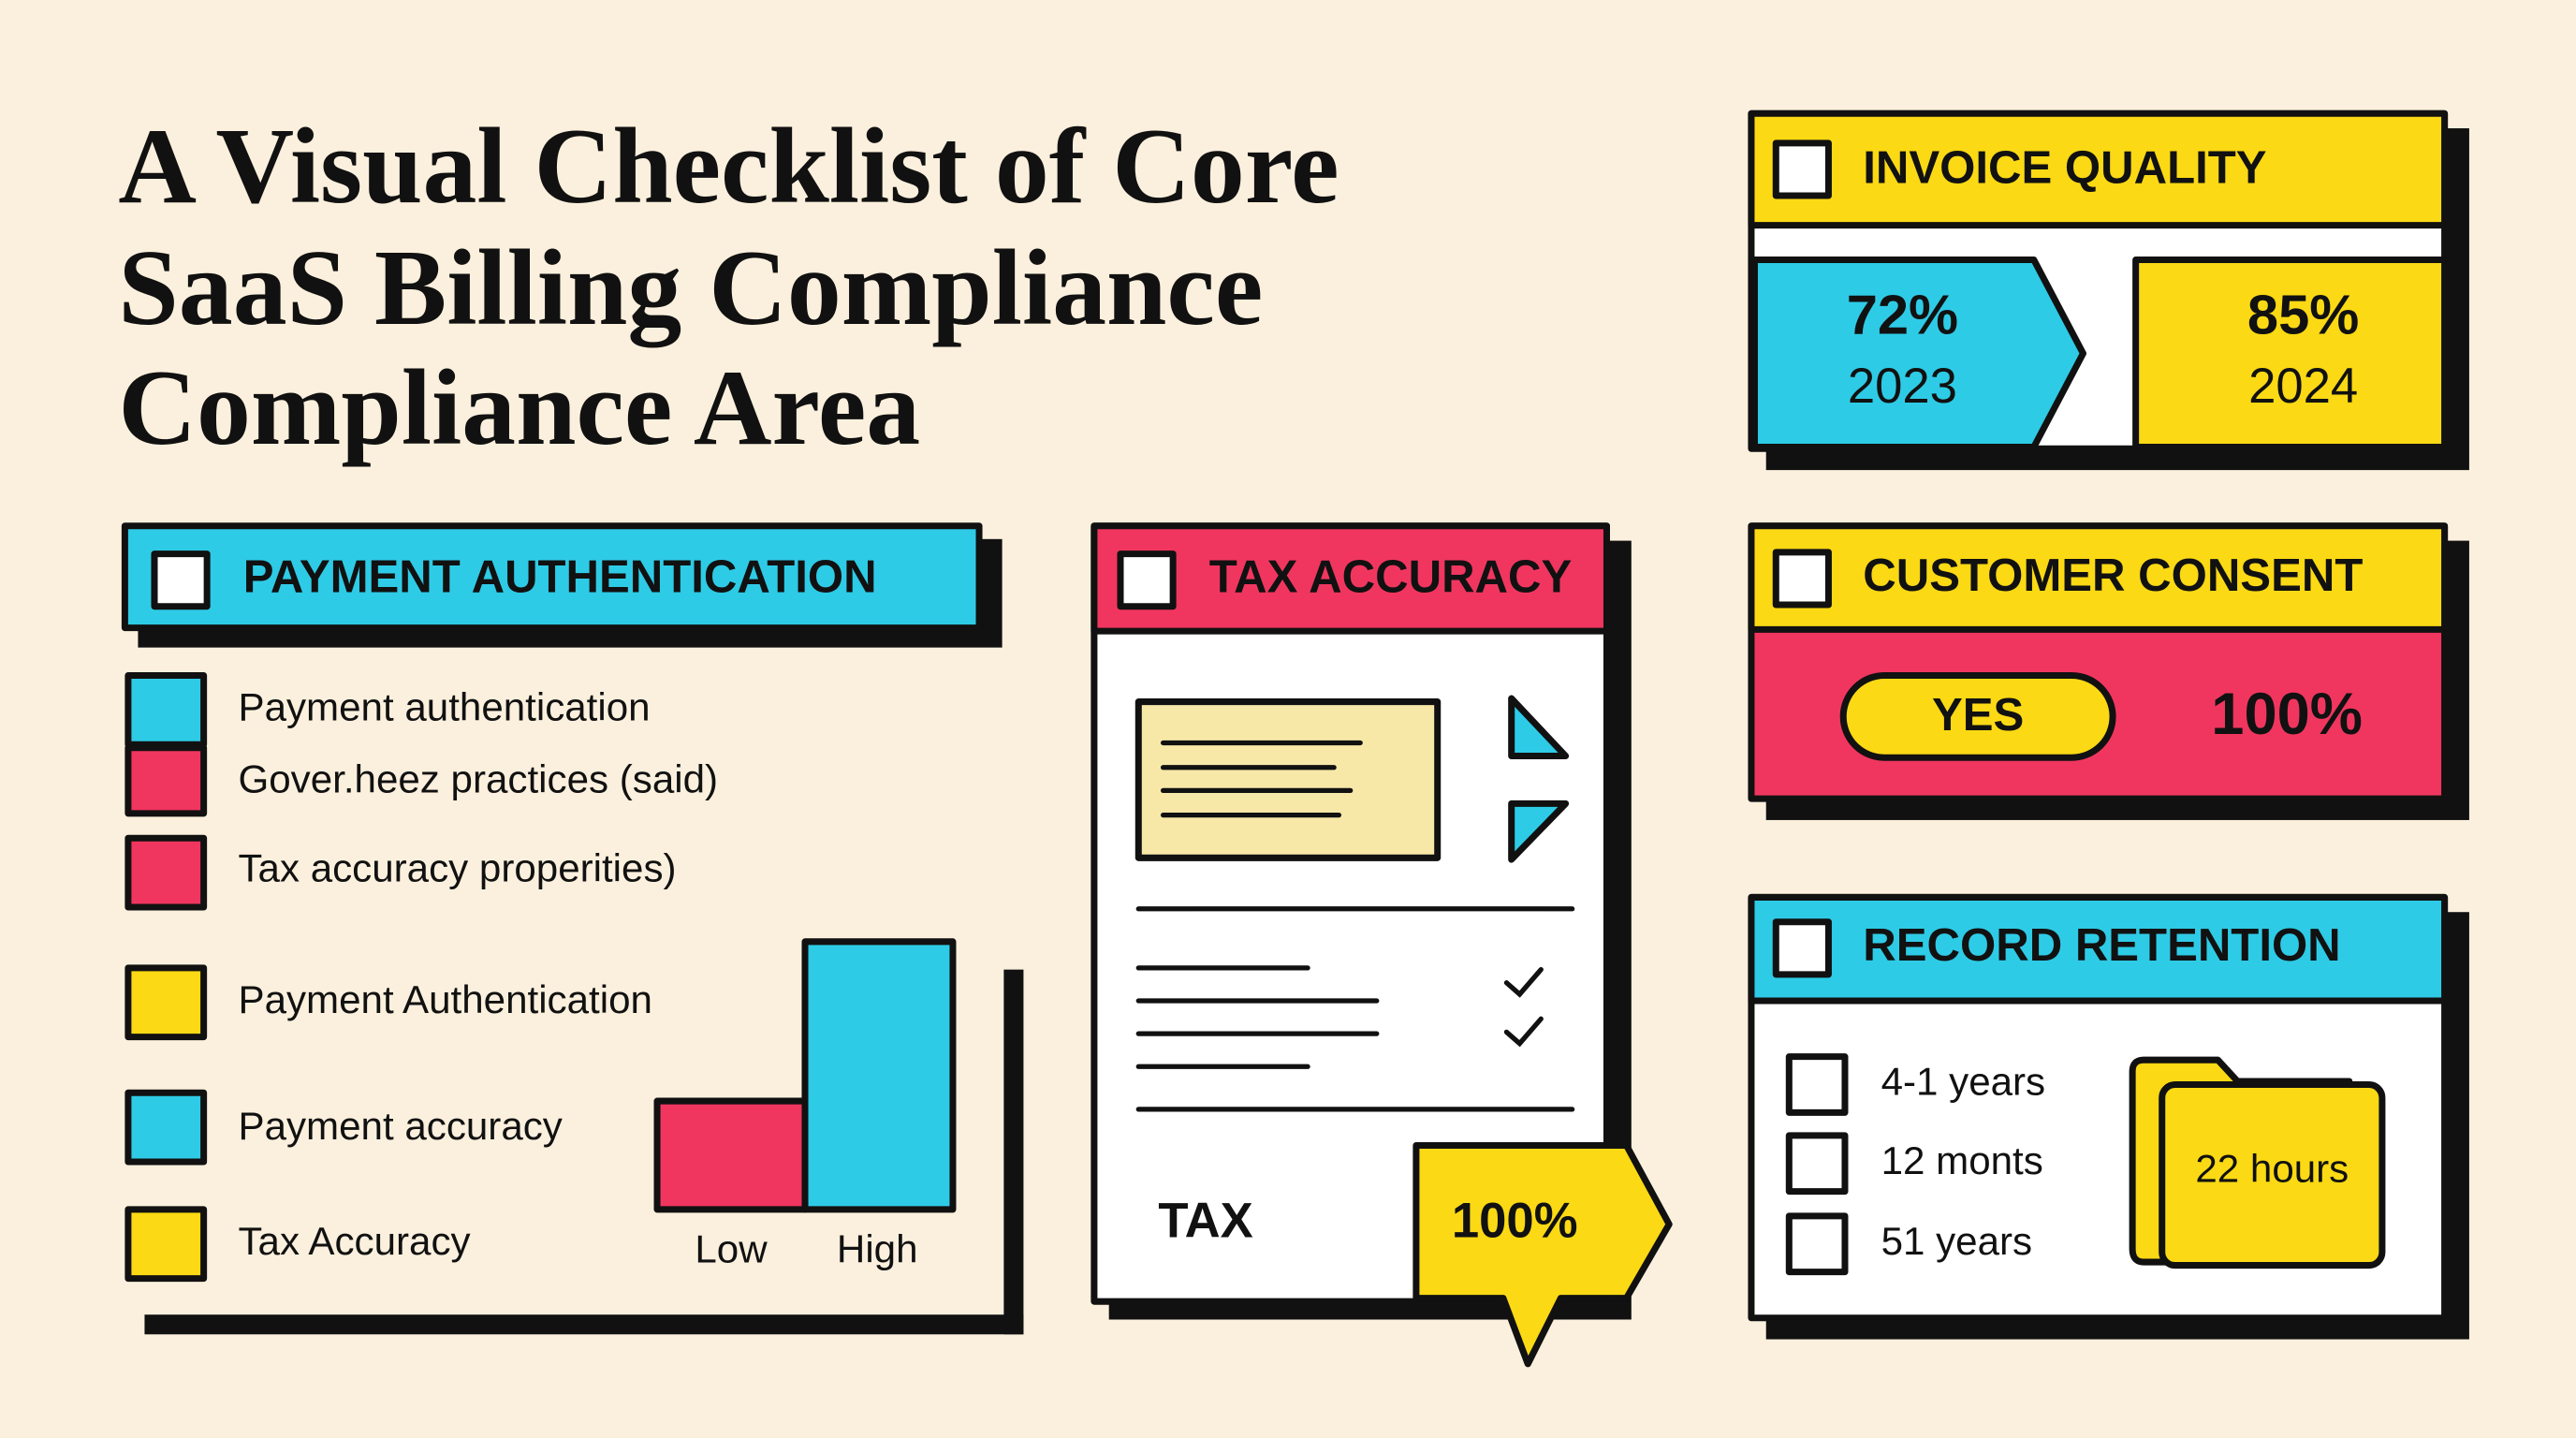 The width and height of the screenshot is (2576, 1438). What do you see at coordinates (2291, 353) in the screenshot?
I see `stat-box` at bounding box center [2291, 353].